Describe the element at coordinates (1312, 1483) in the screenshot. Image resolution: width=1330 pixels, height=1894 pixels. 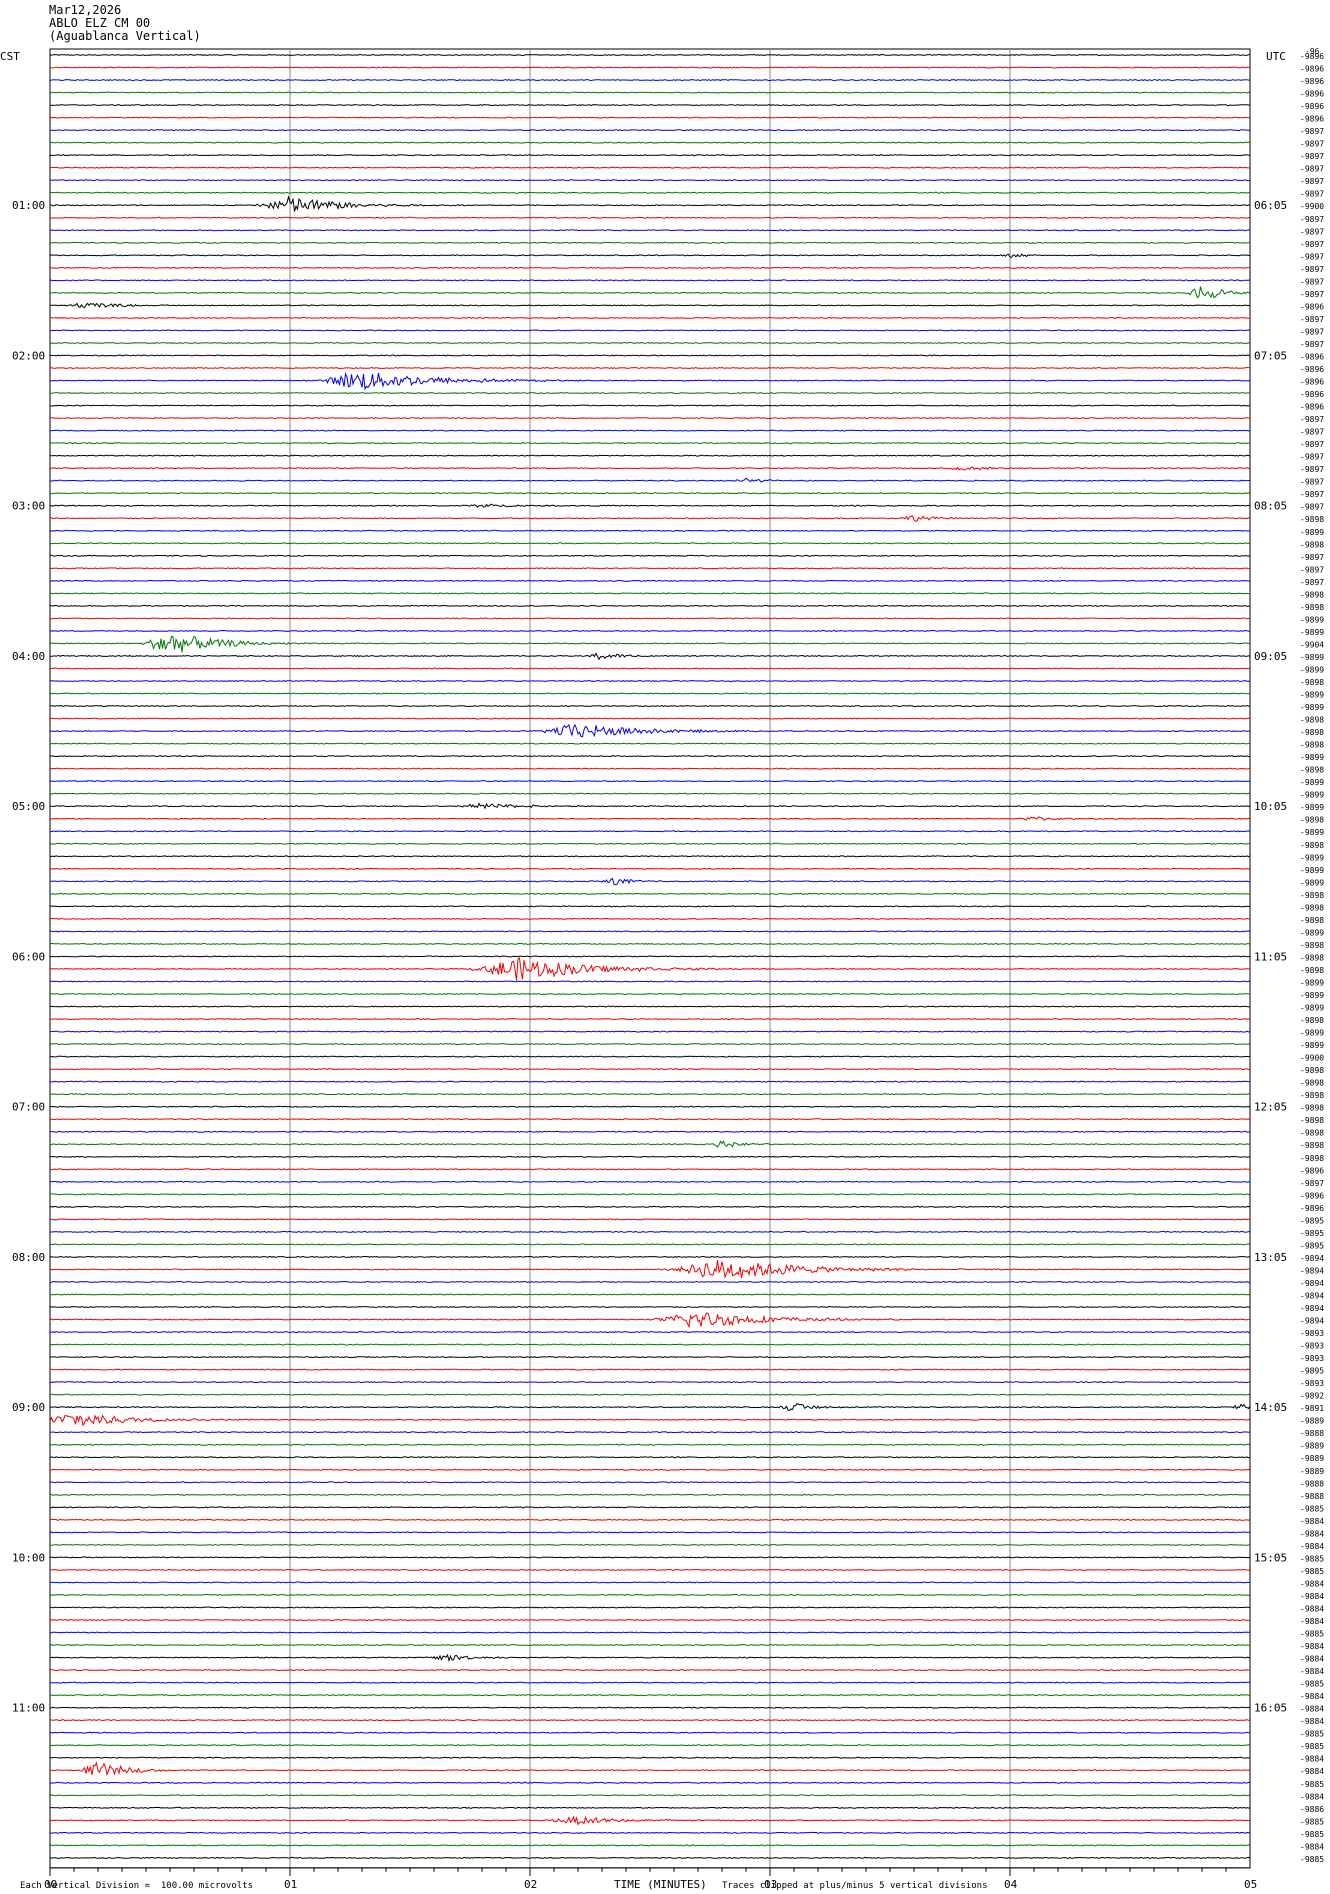
I see `right-offset-label: -9888` at that location.